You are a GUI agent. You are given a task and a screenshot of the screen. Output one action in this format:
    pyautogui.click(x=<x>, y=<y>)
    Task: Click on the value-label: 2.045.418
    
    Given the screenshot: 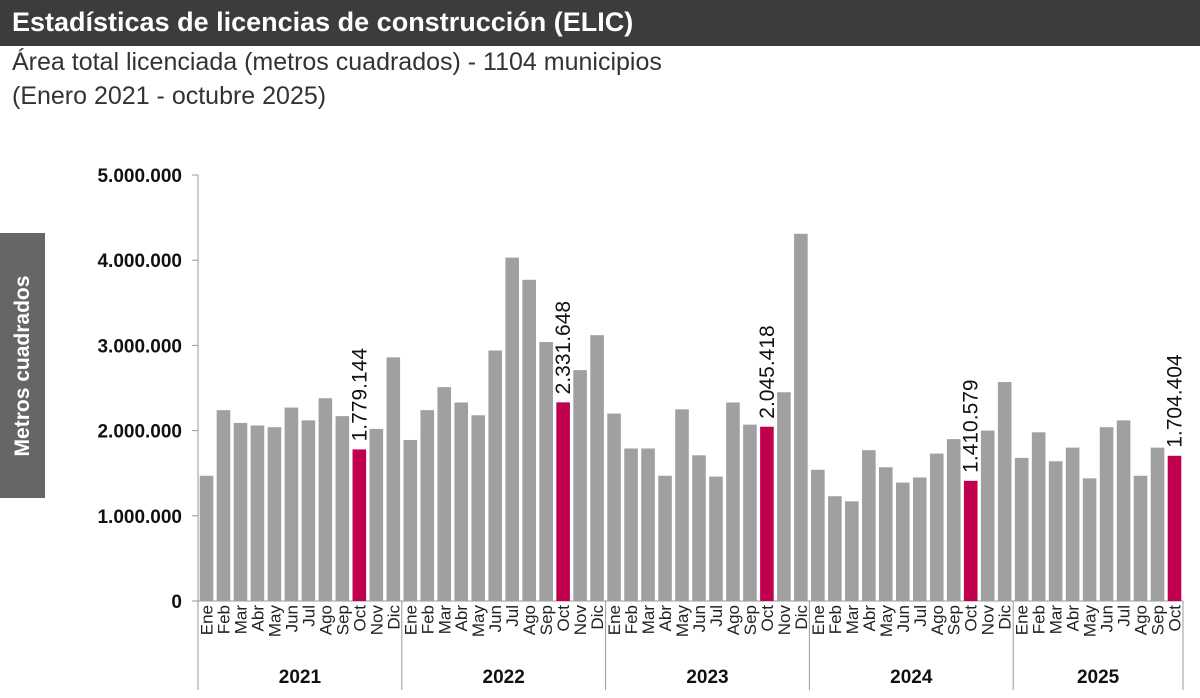 What is the action you would take?
    pyautogui.click(x=767, y=371)
    